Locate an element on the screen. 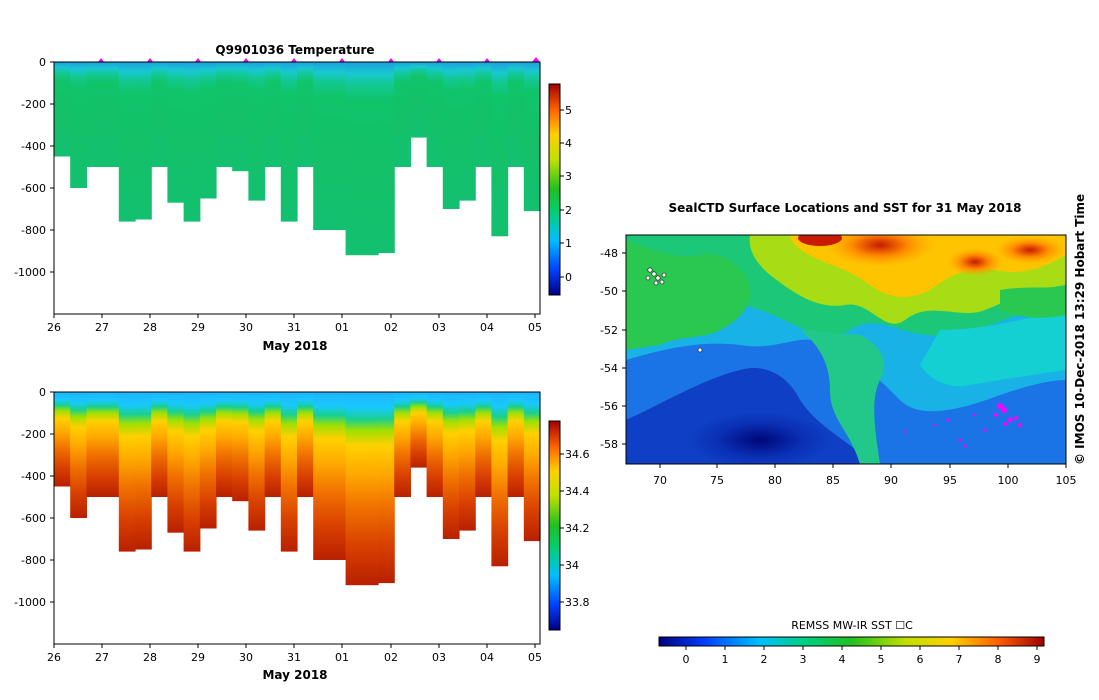 This screenshot has height=700, width=1099. salinity-colorbar-tick: 34.2 is located at coordinates (577, 528).